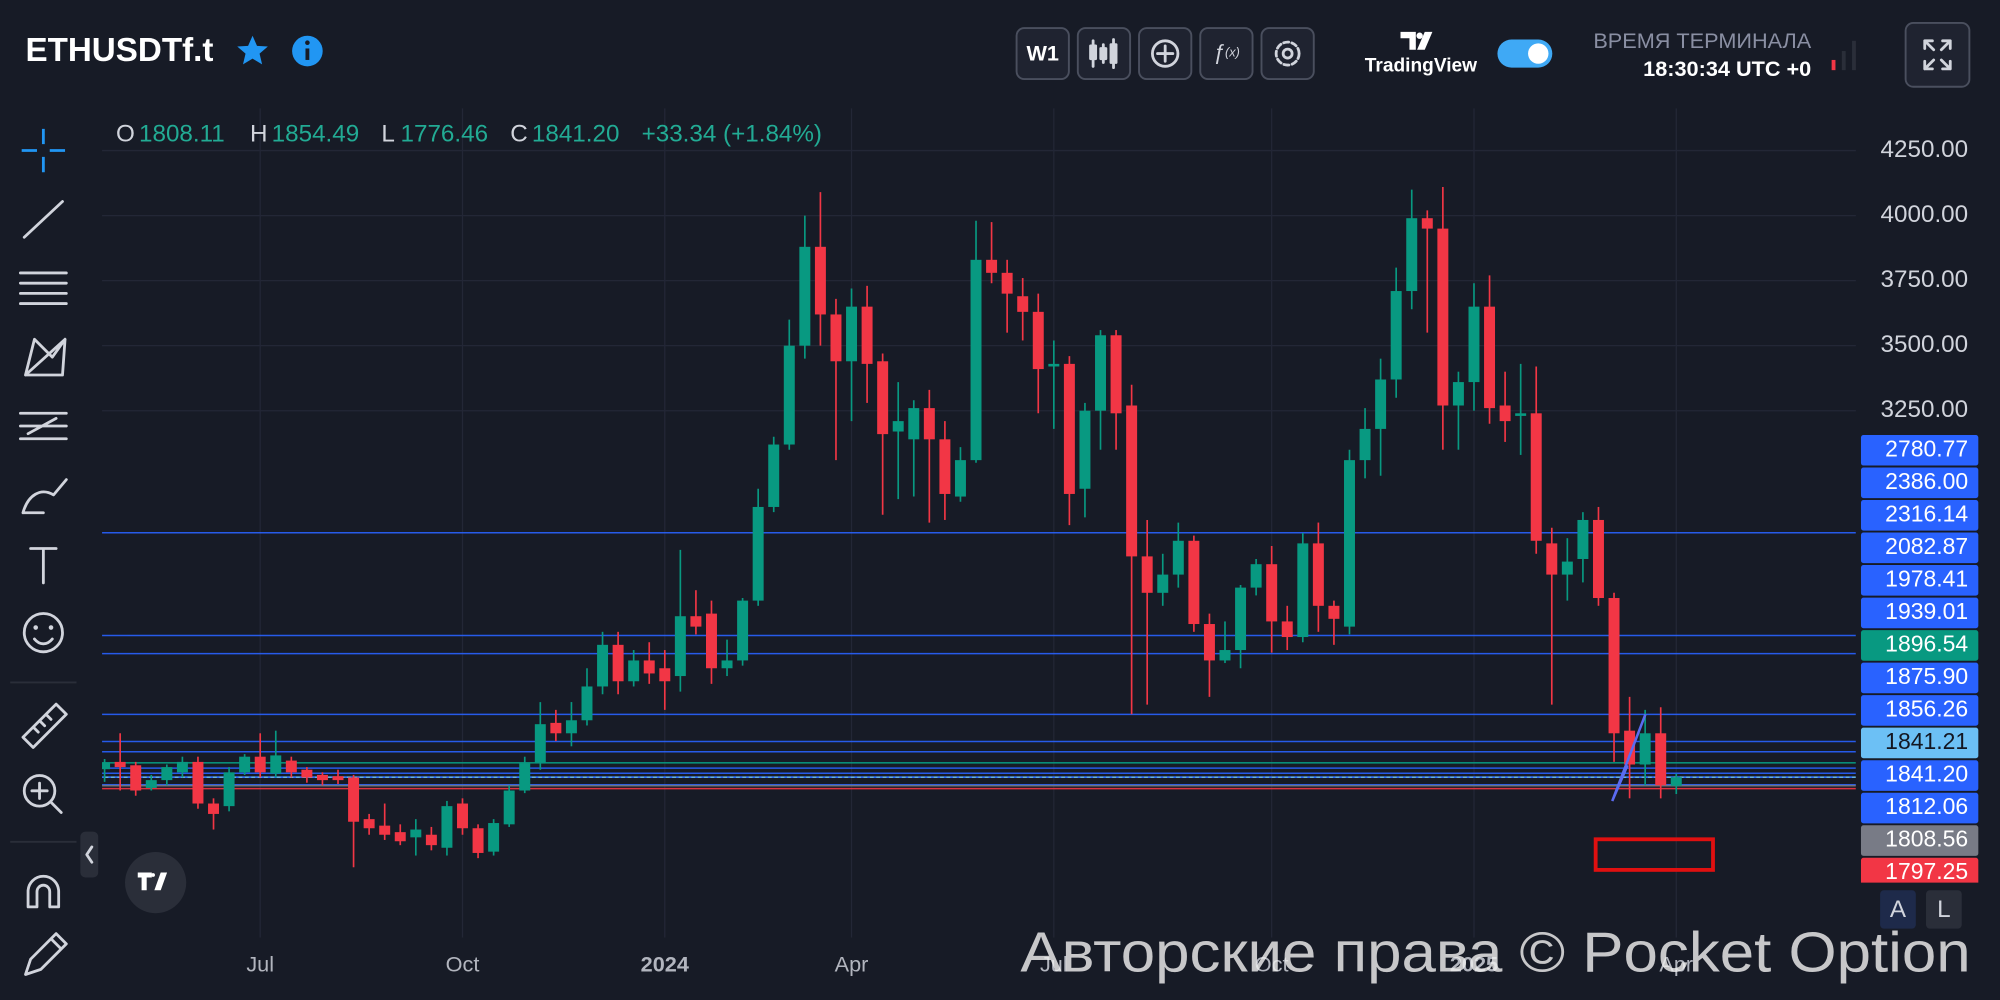 The width and height of the screenshot is (2000, 1000). I want to click on y-tick-label: 3750.00, so click(1925, 279).